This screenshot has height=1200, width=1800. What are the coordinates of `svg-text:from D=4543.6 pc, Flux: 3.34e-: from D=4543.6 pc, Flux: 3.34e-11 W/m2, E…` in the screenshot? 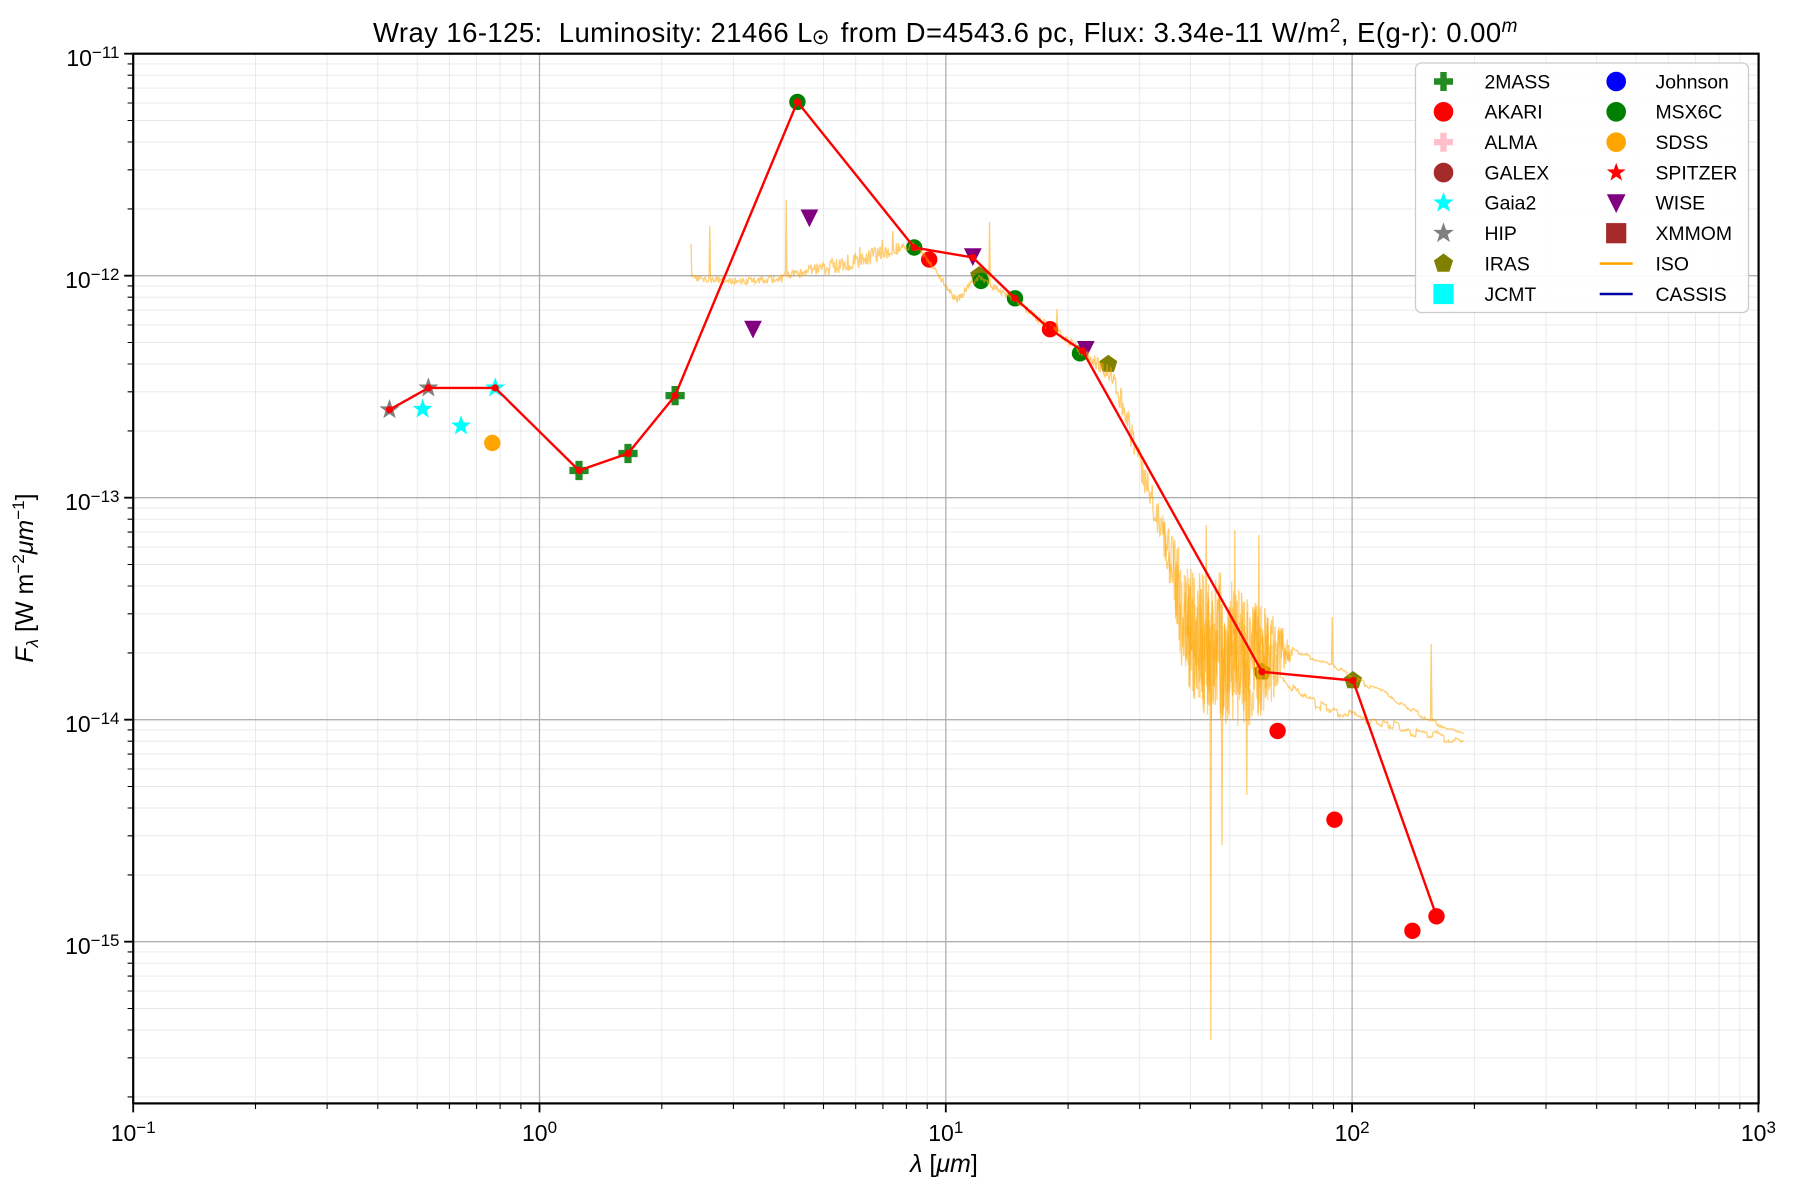 It's located at (1179, 32).